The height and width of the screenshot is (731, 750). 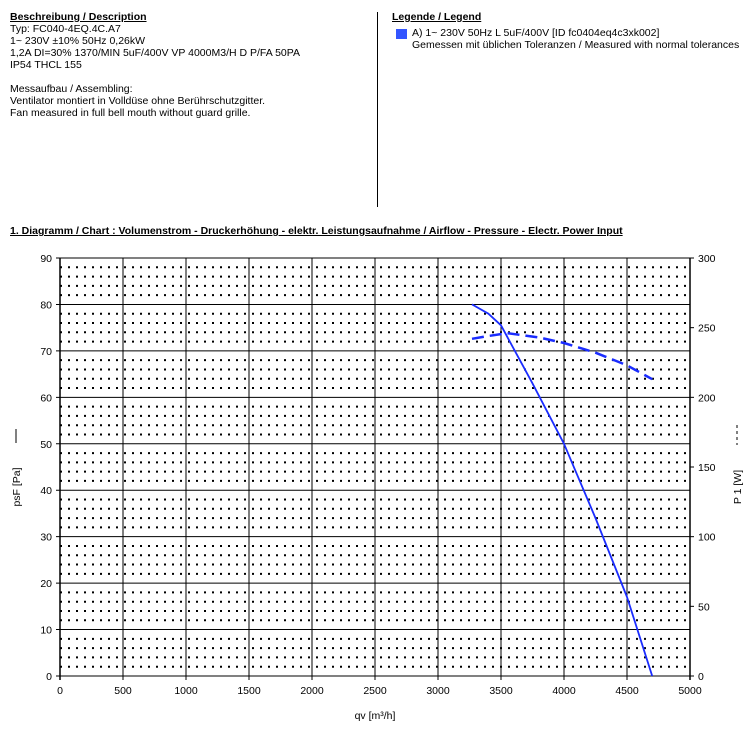 What do you see at coordinates (501, 691) in the screenshot?
I see `x-tick-label: 3500` at bounding box center [501, 691].